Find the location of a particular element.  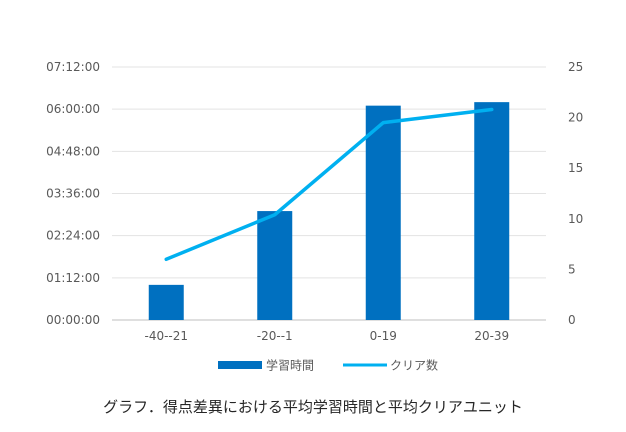

legend-swatch-study-time is located at coordinates (240, 365).